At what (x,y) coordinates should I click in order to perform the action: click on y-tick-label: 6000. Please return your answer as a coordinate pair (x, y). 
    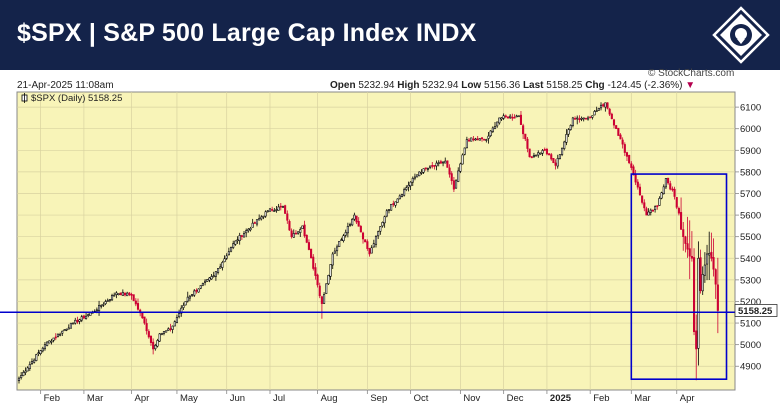
    Looking at the image, I should click on (750, 129).